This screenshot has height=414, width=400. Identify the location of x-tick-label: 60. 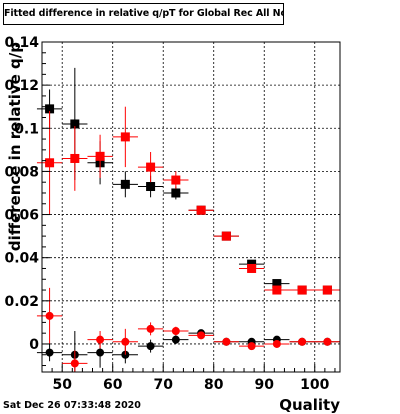
(113, 385).